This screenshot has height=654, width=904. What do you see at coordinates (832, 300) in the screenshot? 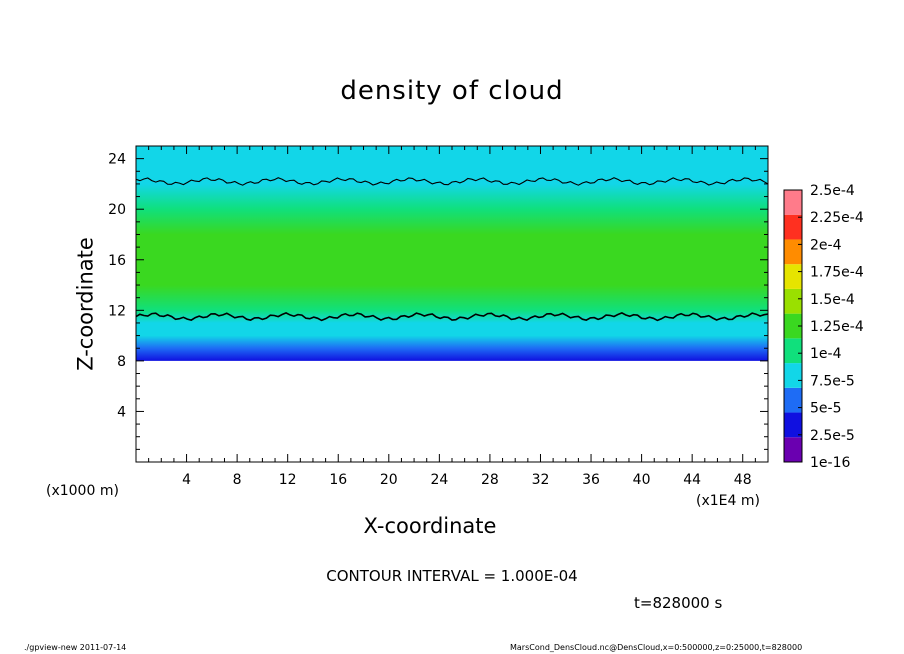
I see `colorbar-label: 1.5e-4` at bounding box center [832, 300].